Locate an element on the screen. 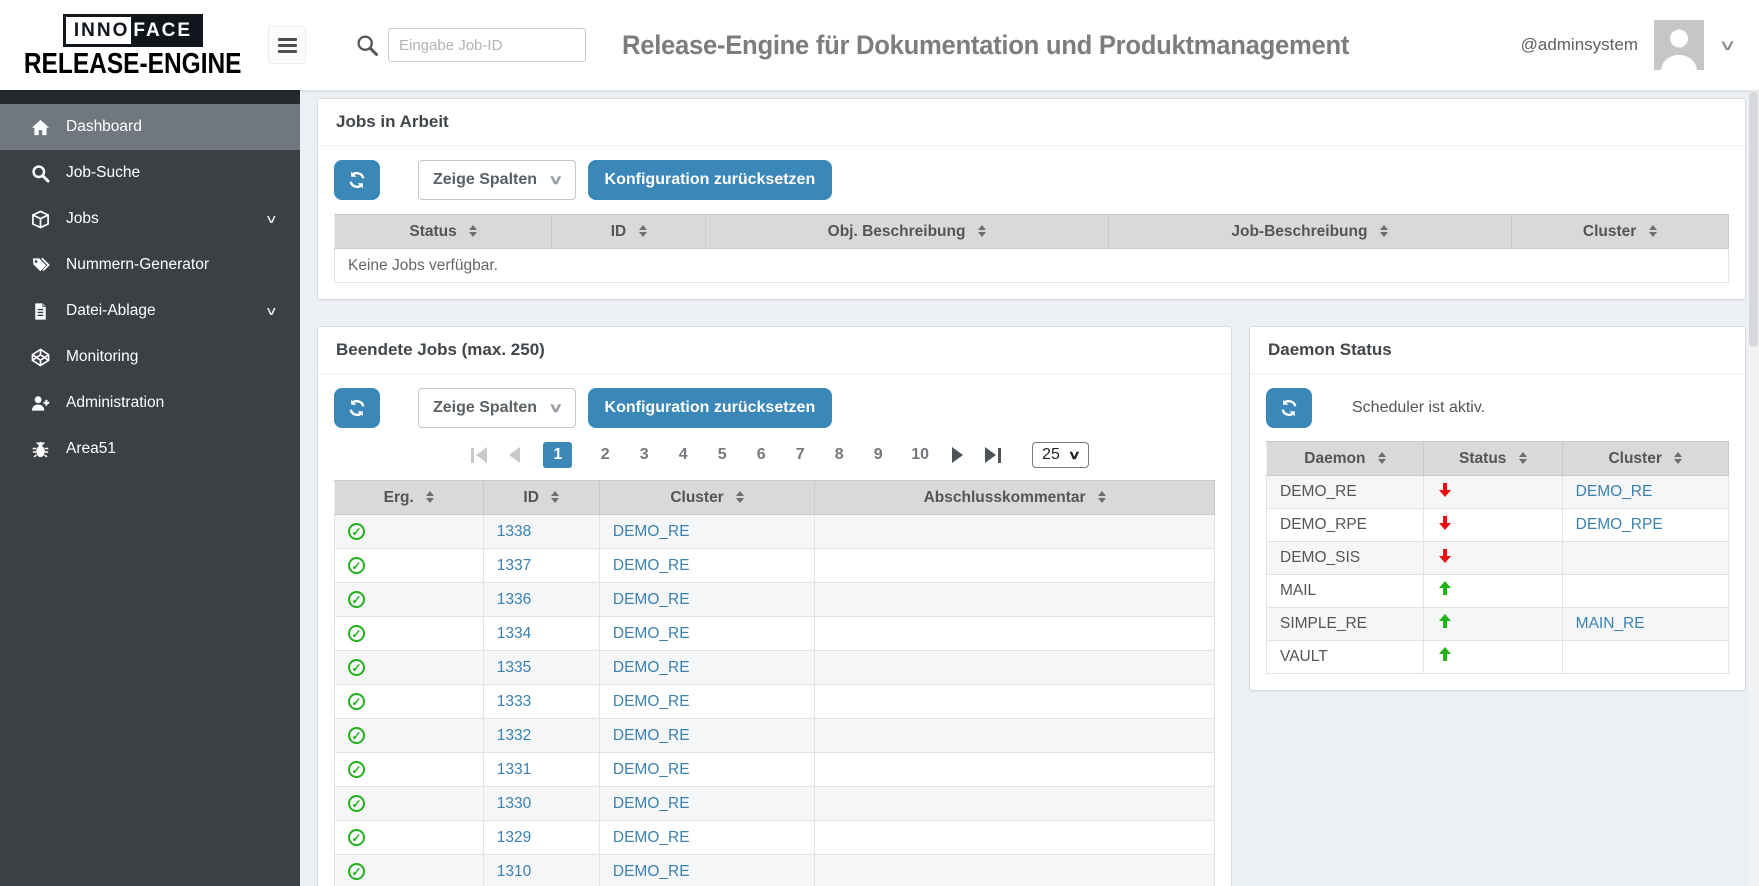 This screenshot has width=1759, height=886. column-header-label: Cluster is located at coordinates (697, 497).